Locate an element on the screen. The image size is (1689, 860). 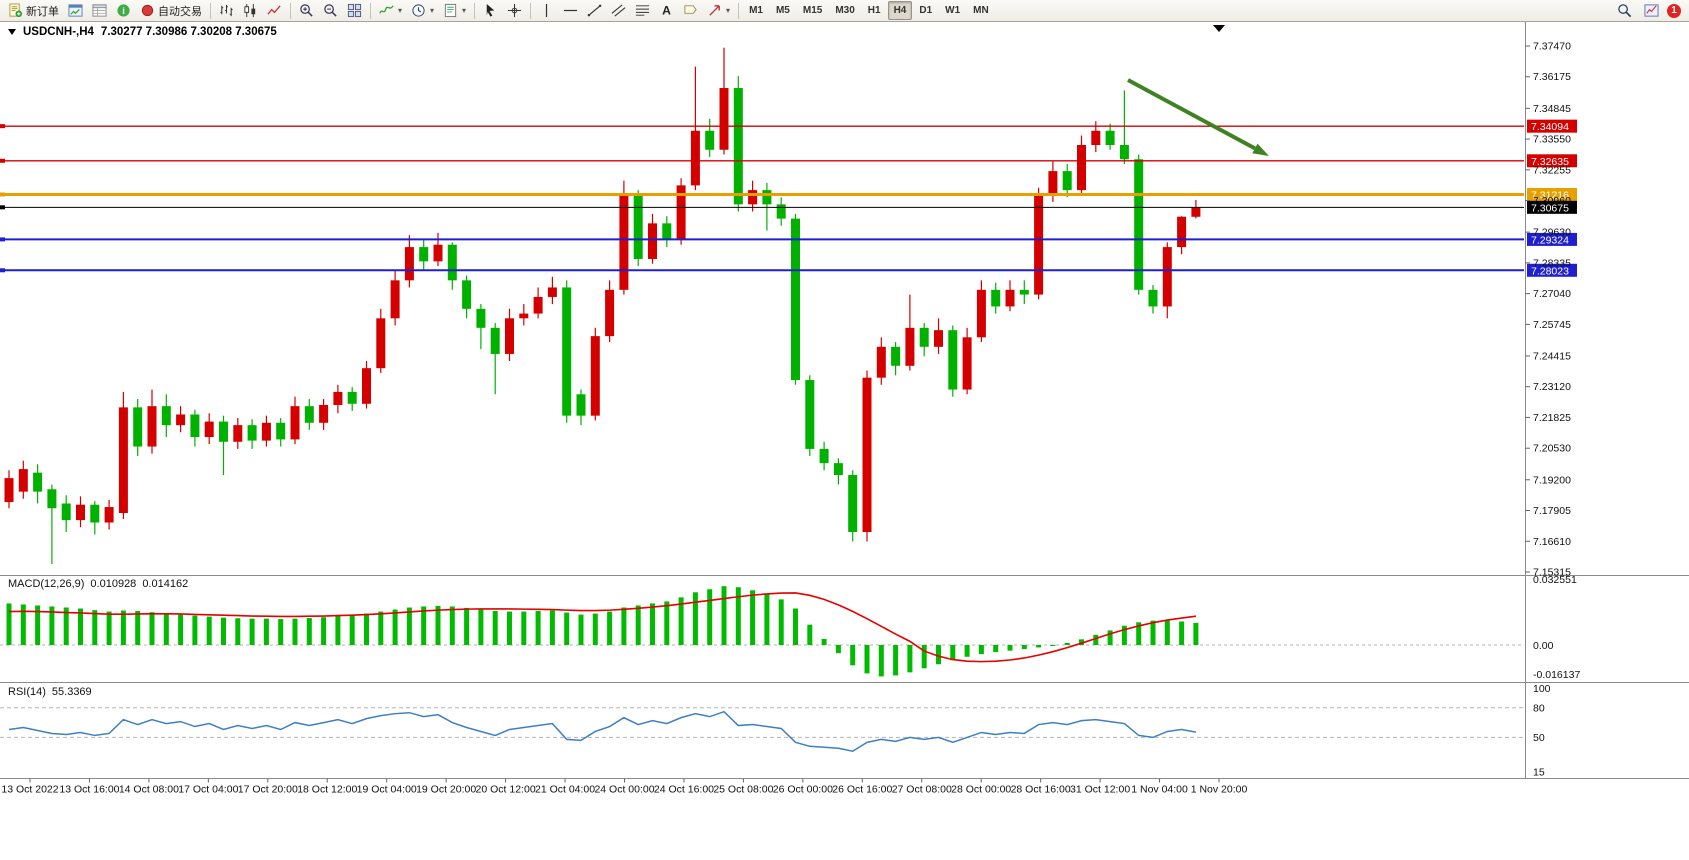
label-button is located at coordinates (690, 10).